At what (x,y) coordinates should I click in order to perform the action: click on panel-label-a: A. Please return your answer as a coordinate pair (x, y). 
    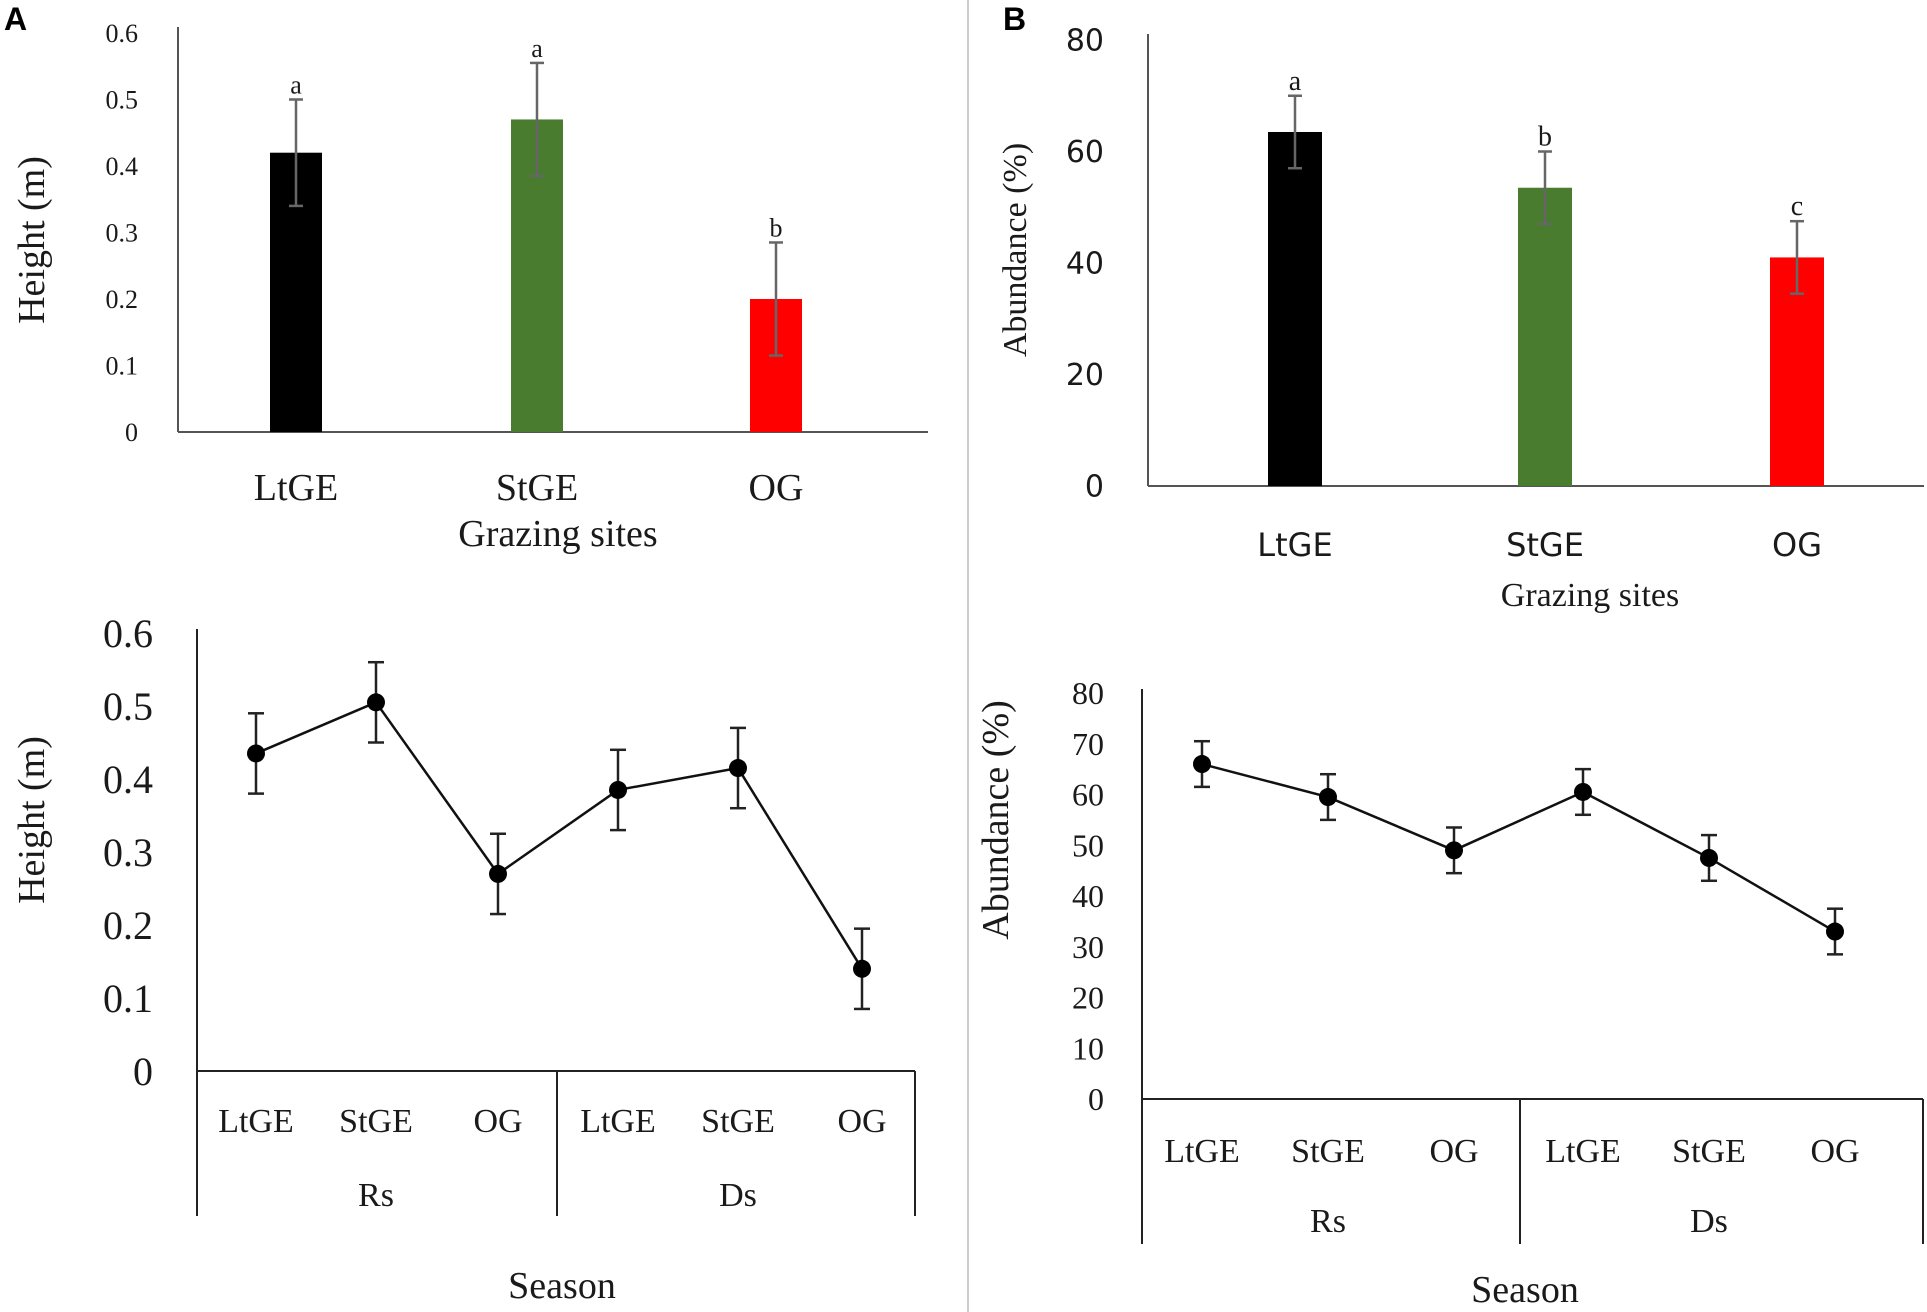
    Looking at the image, I should click on (15, 19).